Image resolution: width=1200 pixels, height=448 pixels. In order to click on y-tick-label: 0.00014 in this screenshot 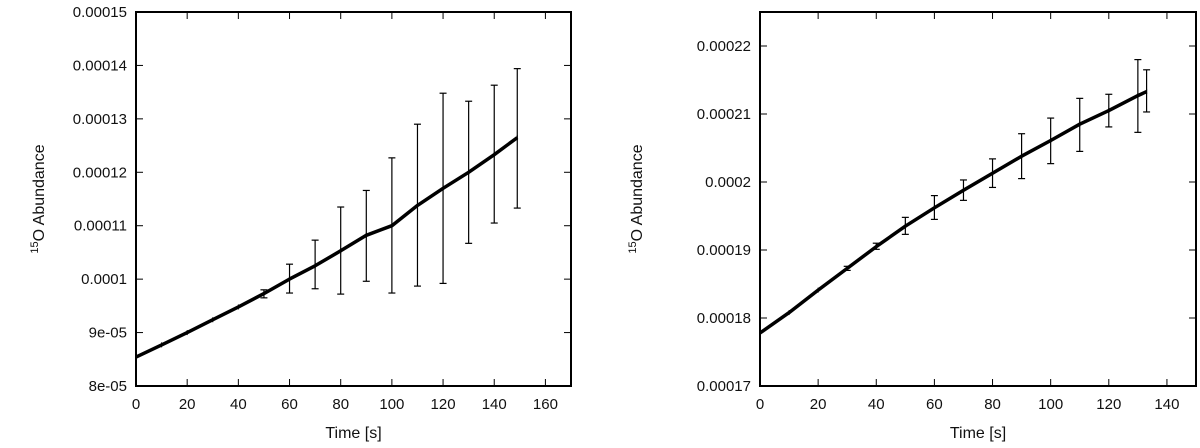, I will do `click(100, 65)`.